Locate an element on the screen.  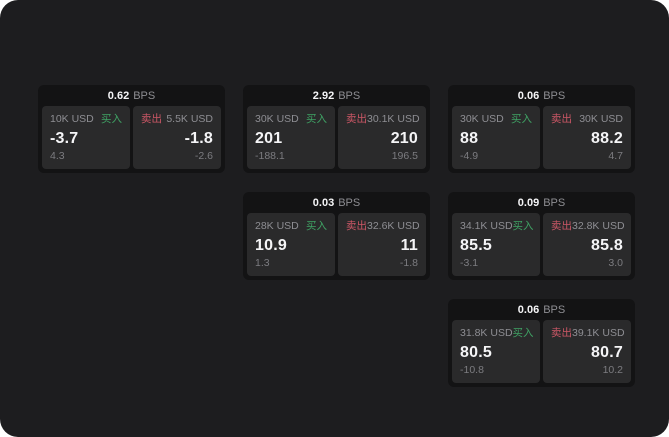
buy-panel-top: 10K USD 买入 is located at coordinates (86, 119).